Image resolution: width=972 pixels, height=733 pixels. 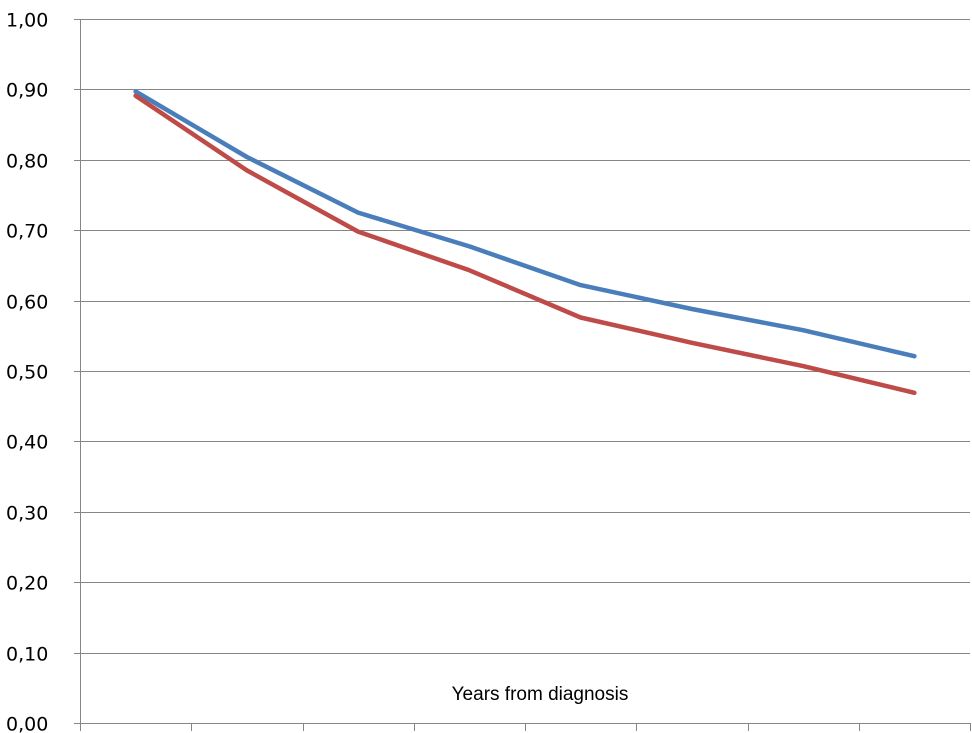 I want to click on y-tick-label: 0,60, so click(x=27, y=303).